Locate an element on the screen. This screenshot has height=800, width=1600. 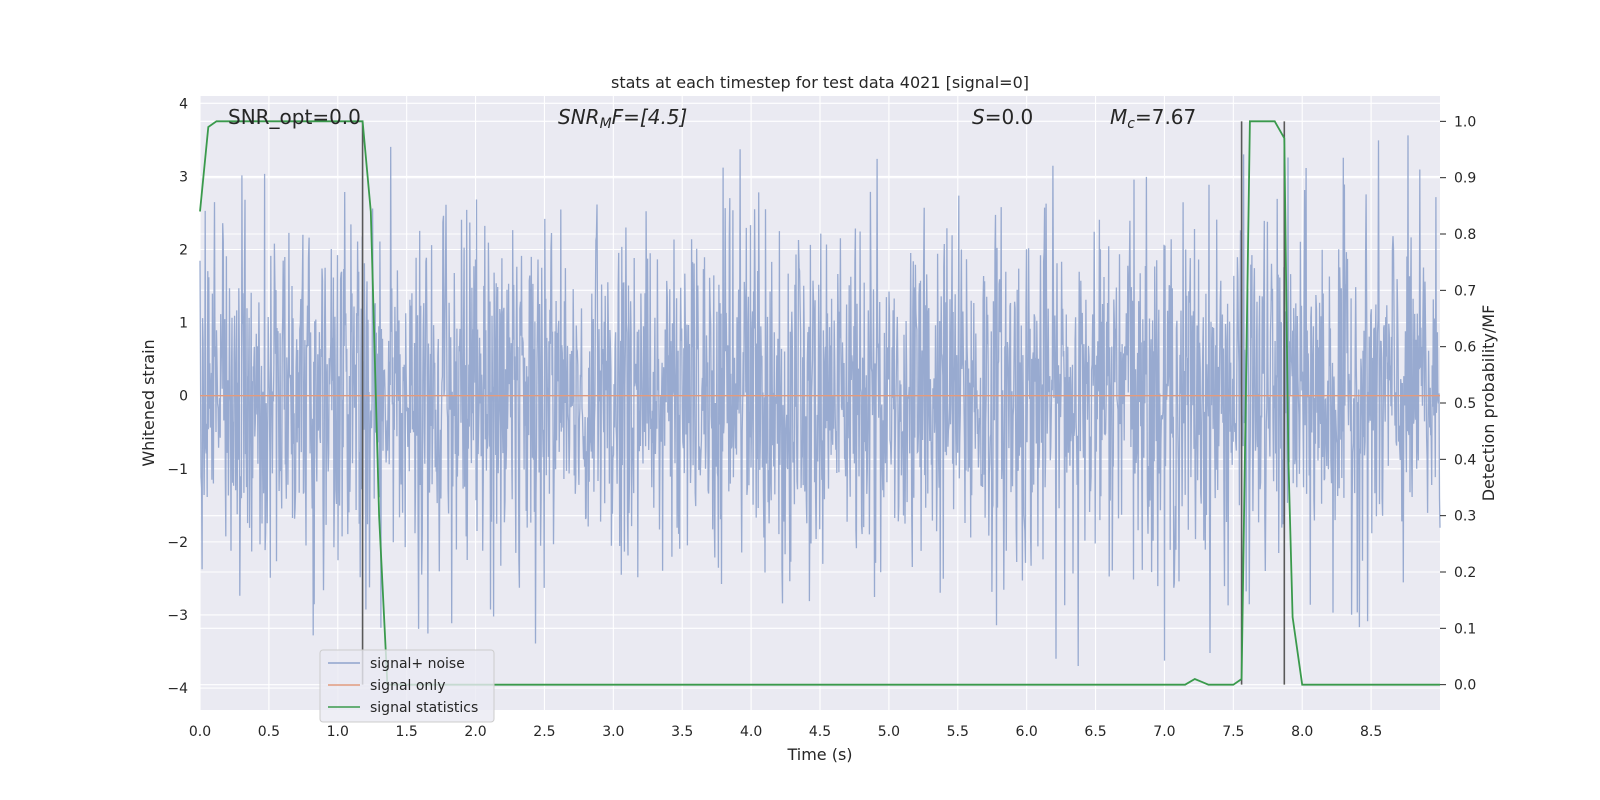
x-tick-label: 6.0 is located at coordinates (1027, 732).